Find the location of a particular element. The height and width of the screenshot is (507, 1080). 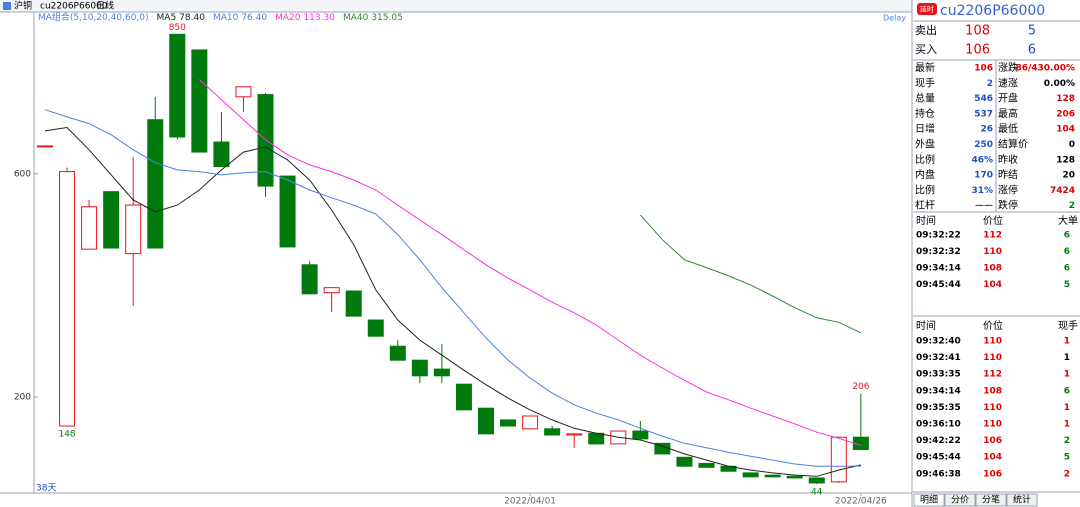

tab-label: 分价 is located at coordinates (960, 500).